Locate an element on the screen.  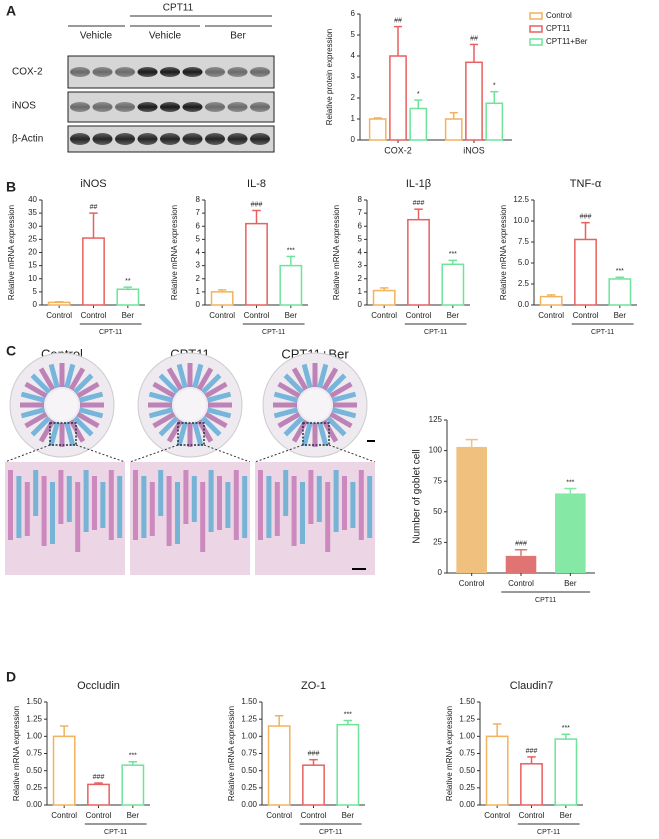
y-tick-label: 20 is located at coordinates (32, 252).